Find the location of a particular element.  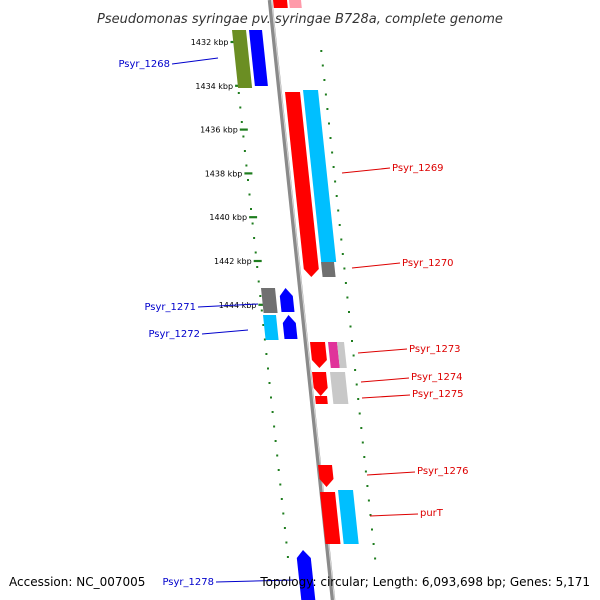

gene-block-top-red is located at coordinates (280, 4).